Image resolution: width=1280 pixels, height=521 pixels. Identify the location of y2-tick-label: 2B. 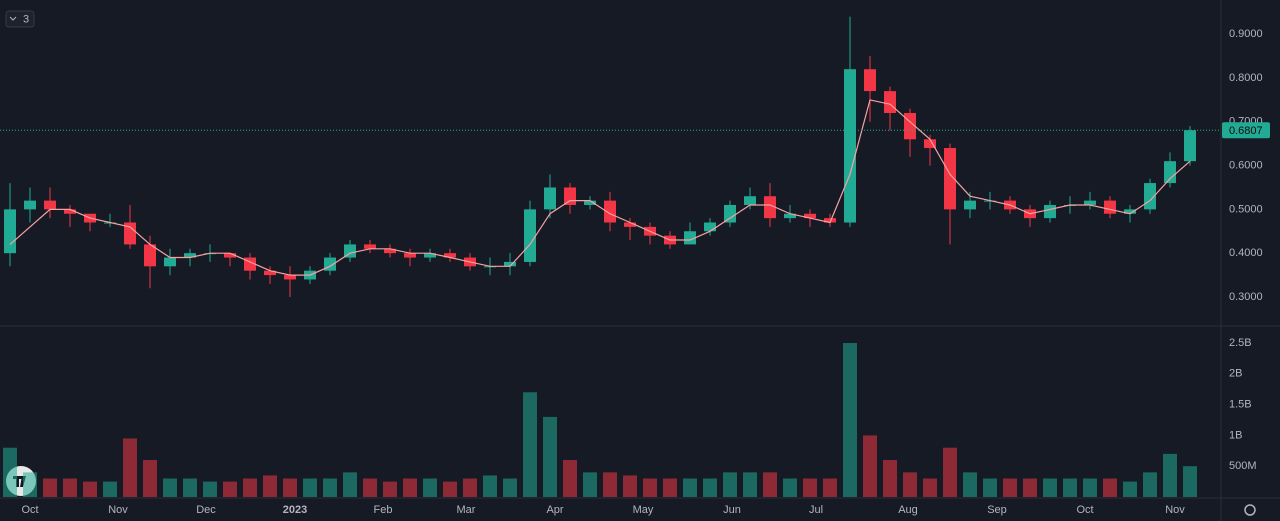
(1235, 374).